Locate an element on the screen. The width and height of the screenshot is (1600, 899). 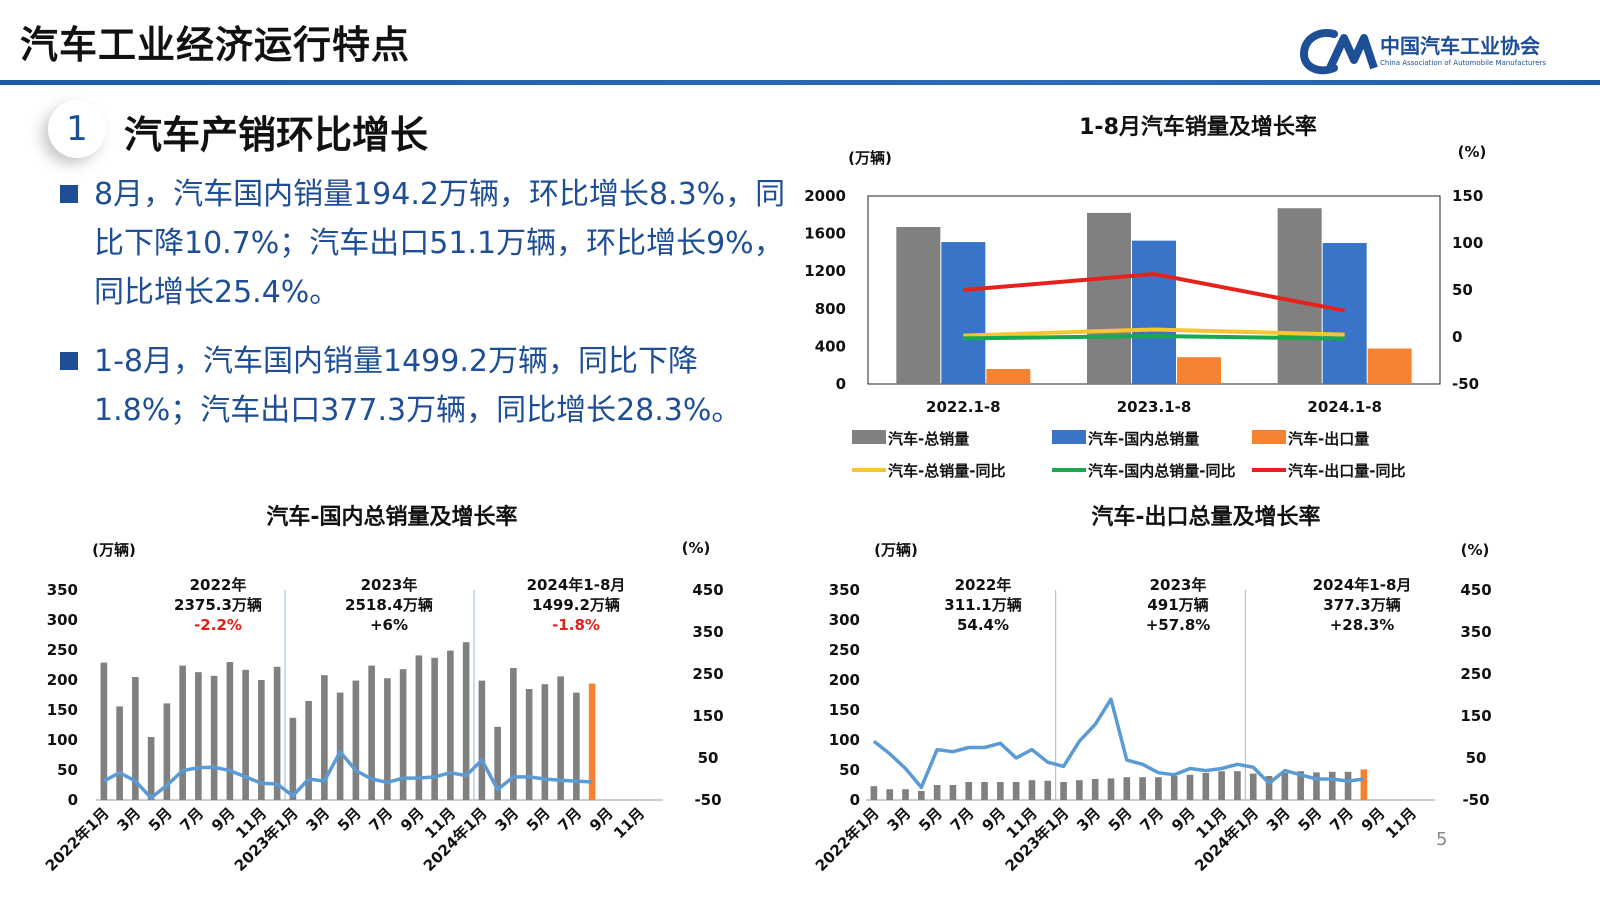
y-tick-label: 800 is located at coordinates (830, 309).